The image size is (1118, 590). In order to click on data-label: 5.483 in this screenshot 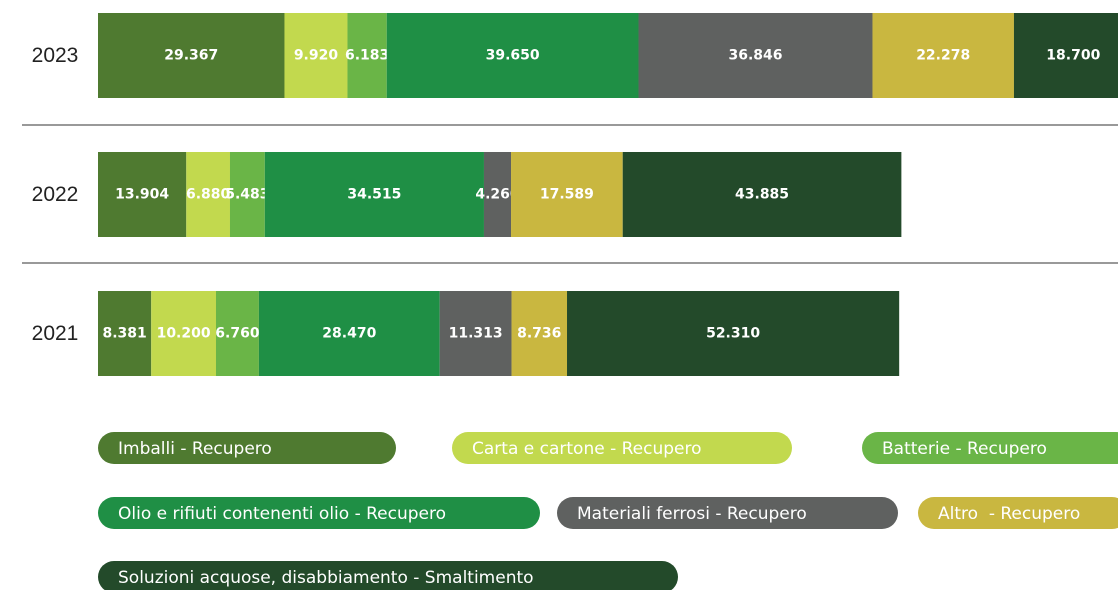, I will do `click(247, 195)`.